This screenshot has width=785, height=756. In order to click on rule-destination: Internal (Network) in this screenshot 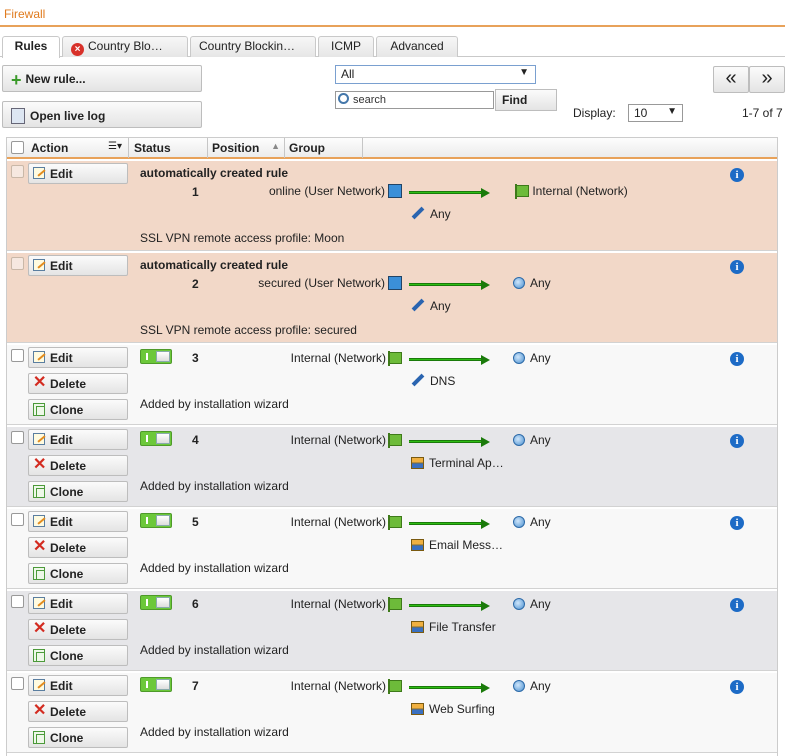, I will do `click(570, 191)`.